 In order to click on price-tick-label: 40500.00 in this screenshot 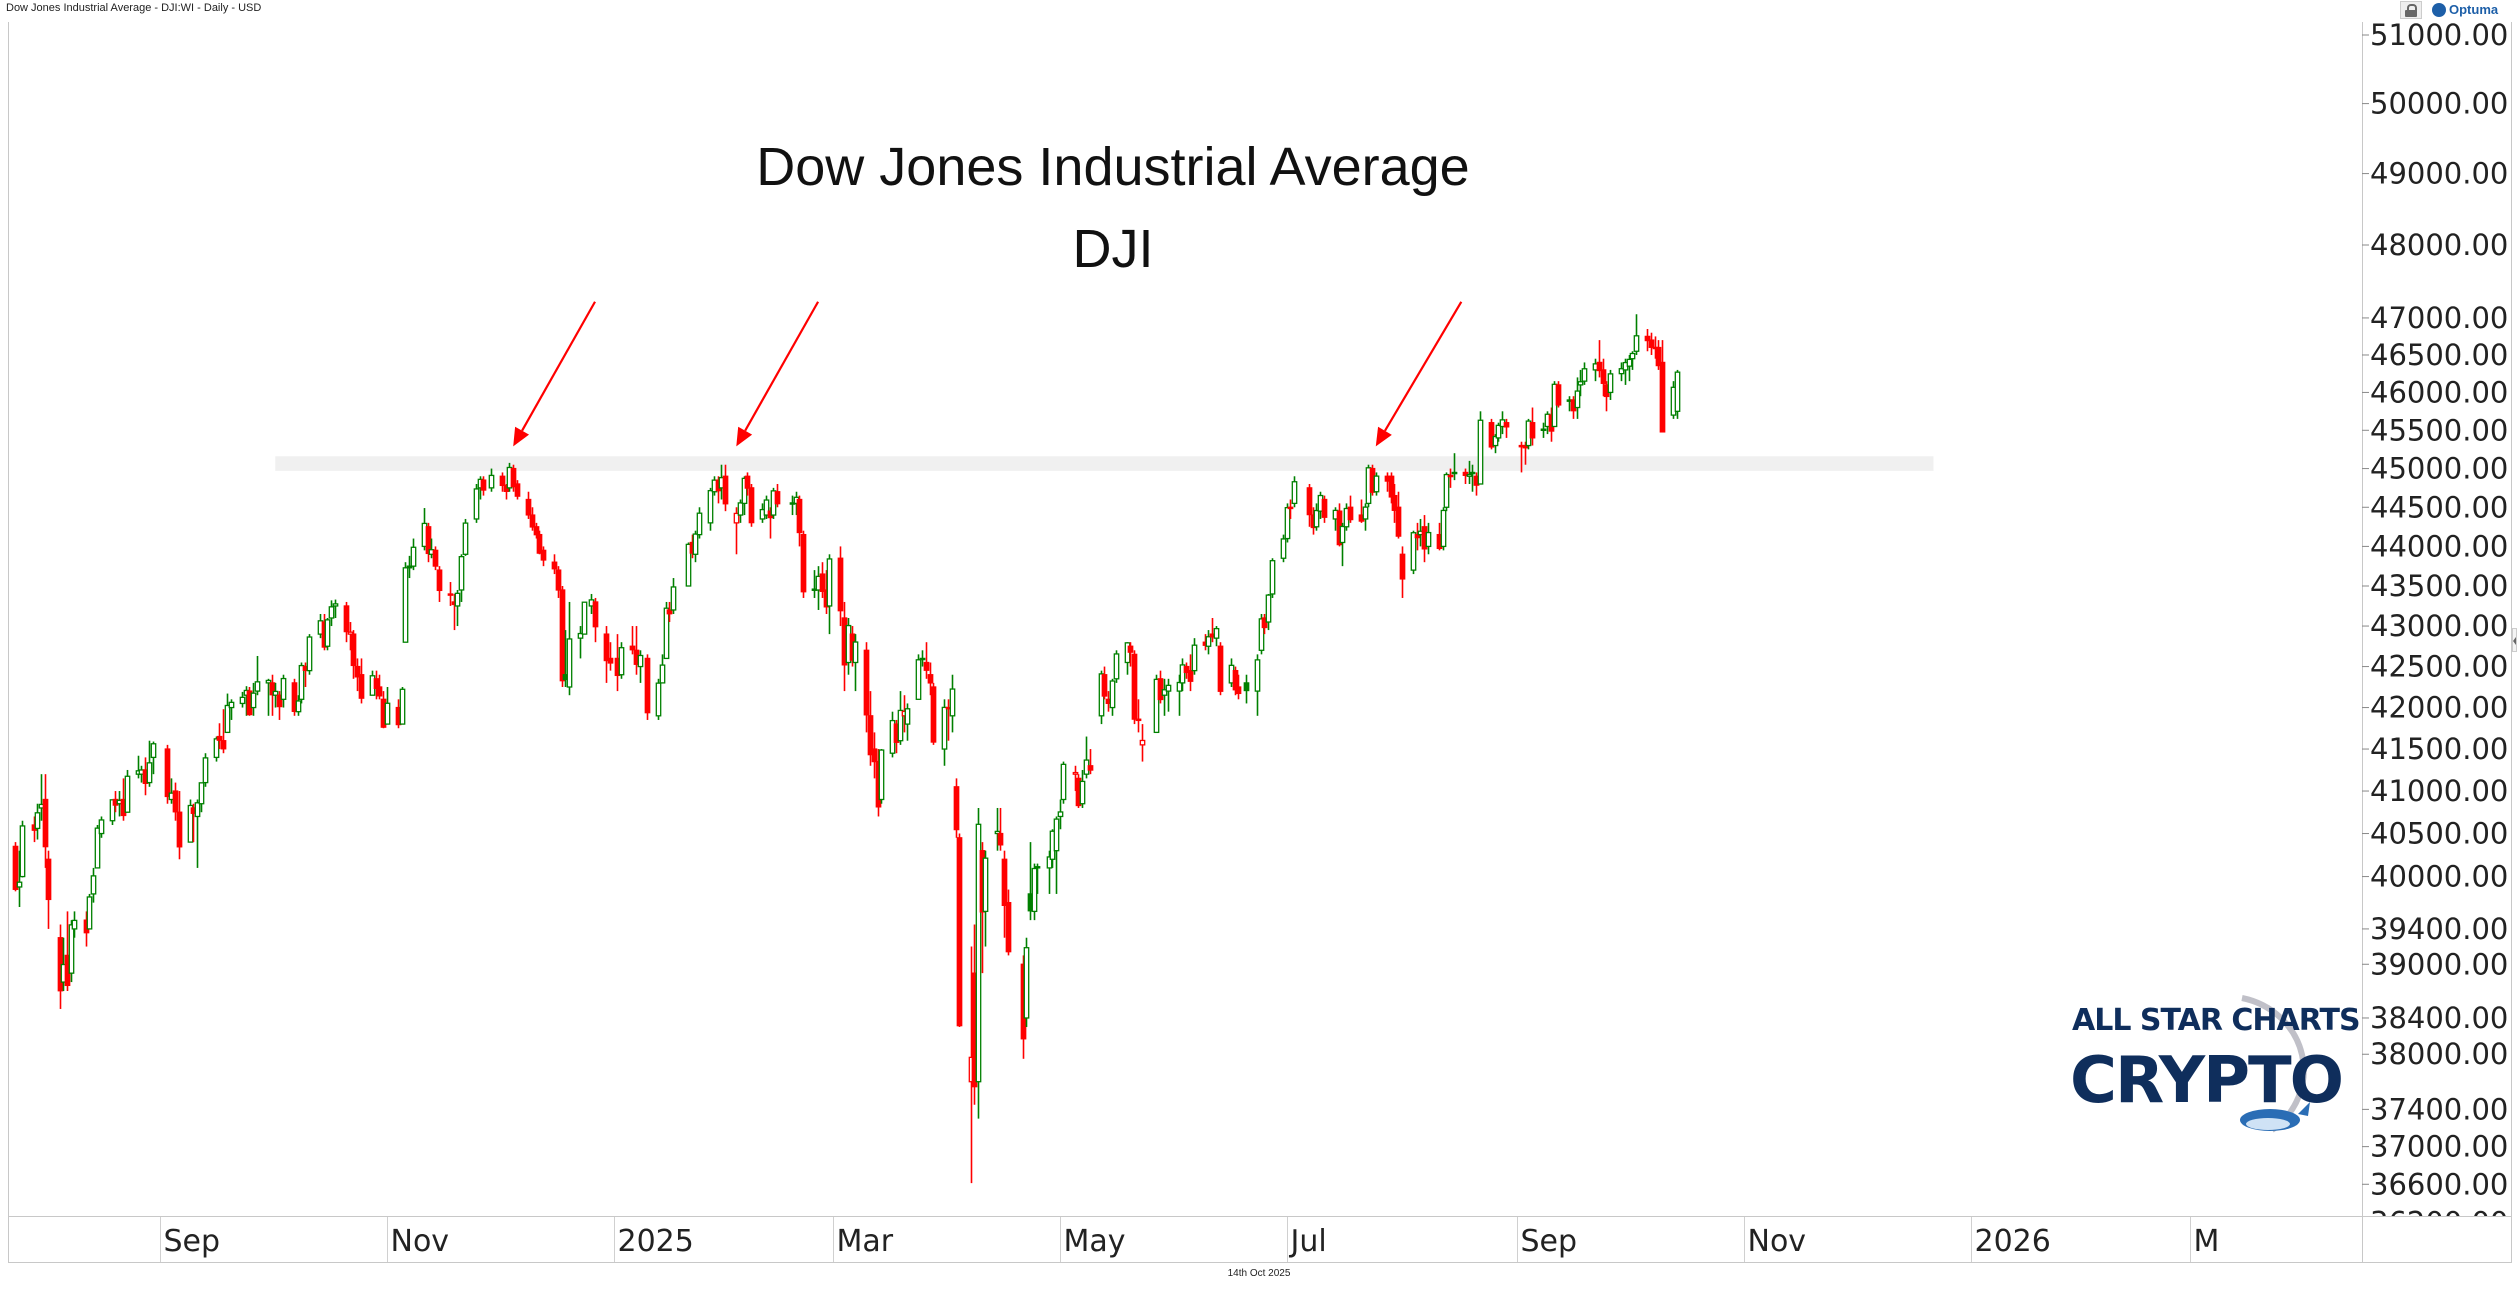, I will do `click(2439, 834)`.